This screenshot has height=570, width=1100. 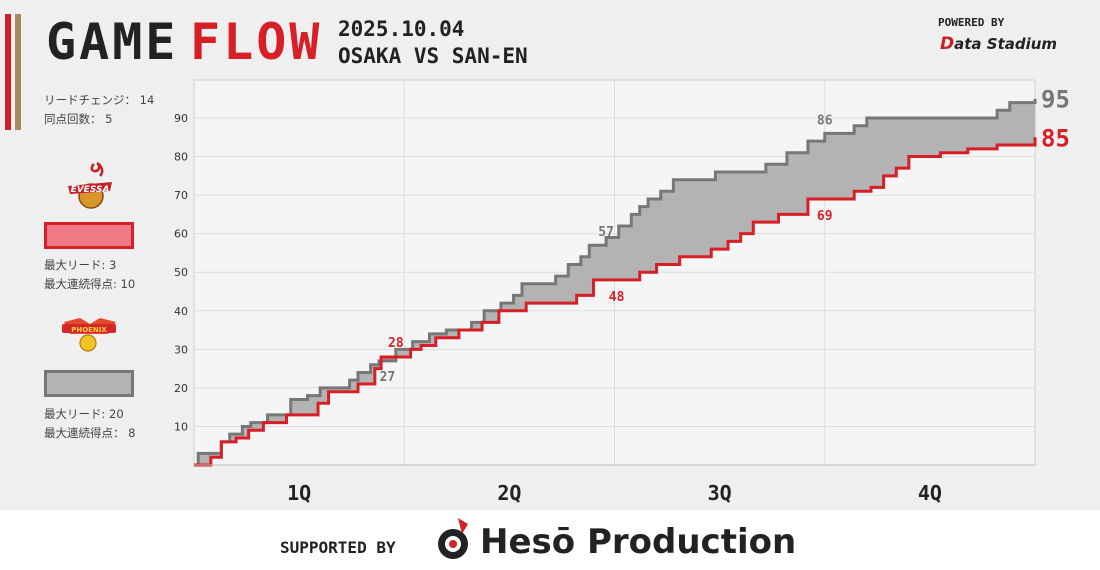 What do you see at coordinates (181, 195) in the screenshot?
I see `y-tick-label: 70` at bounding box center [181, 195].